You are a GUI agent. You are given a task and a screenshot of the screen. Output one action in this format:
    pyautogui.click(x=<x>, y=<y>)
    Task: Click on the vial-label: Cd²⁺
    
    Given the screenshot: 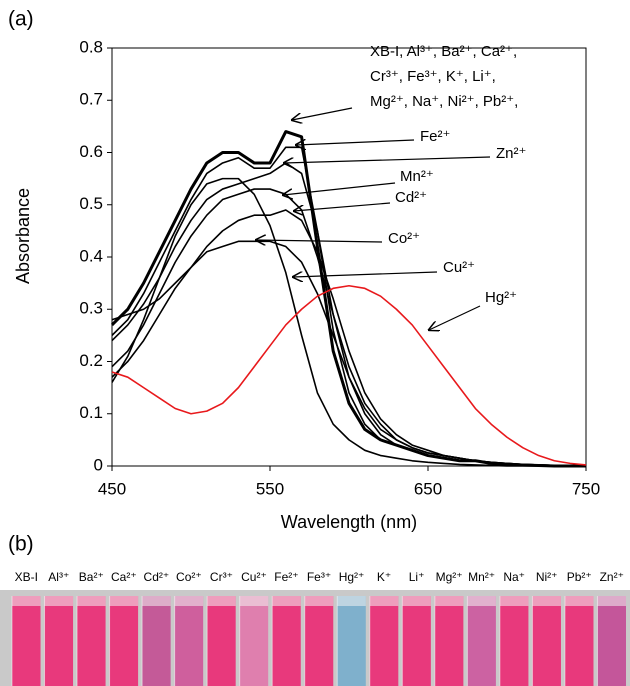 What is the action you would take?
    pyautogui.click(x=157, y=577)
    